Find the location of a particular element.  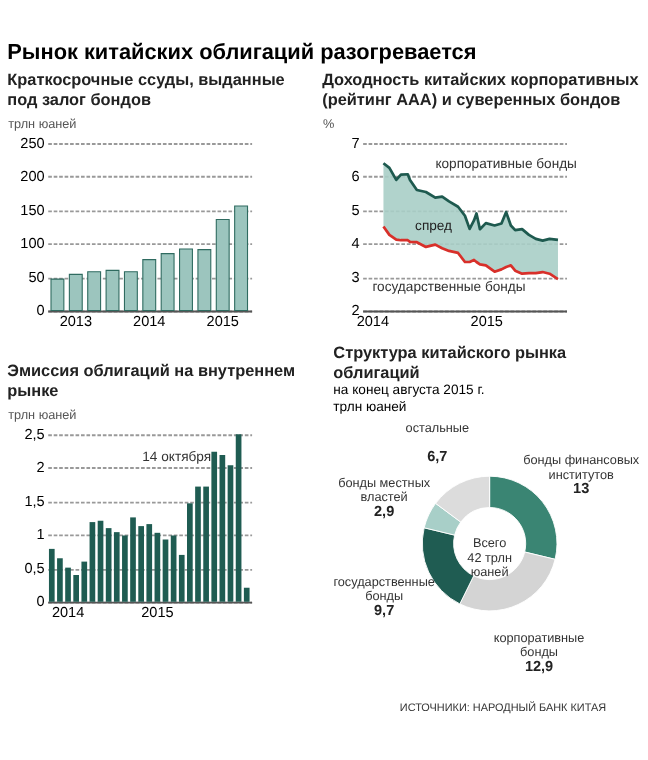

y-tick-label: 2,5 is located at coordinates (34, 433).